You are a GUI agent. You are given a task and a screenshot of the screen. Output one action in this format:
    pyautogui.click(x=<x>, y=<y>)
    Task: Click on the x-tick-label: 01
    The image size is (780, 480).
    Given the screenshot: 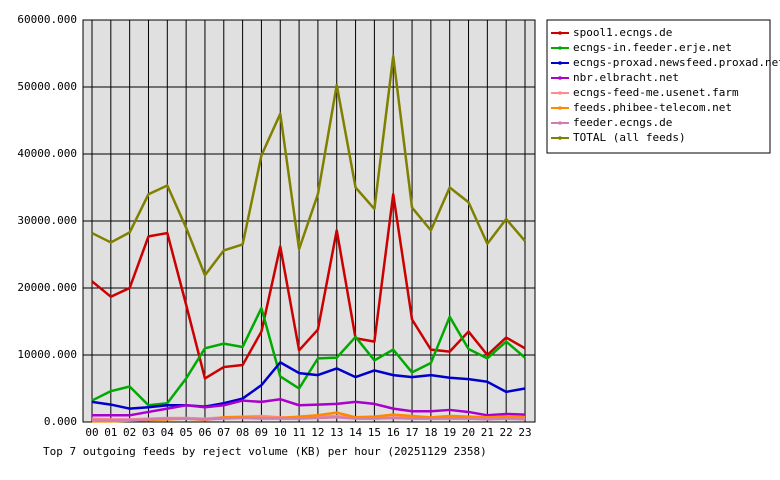 What is the action you would take?
    pyautogui.click(x=110, y=432)
    